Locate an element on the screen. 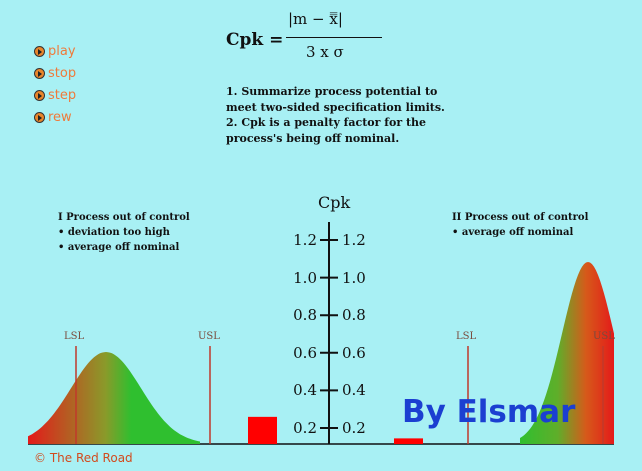  step-button: step is located at coordinates (55, 95).